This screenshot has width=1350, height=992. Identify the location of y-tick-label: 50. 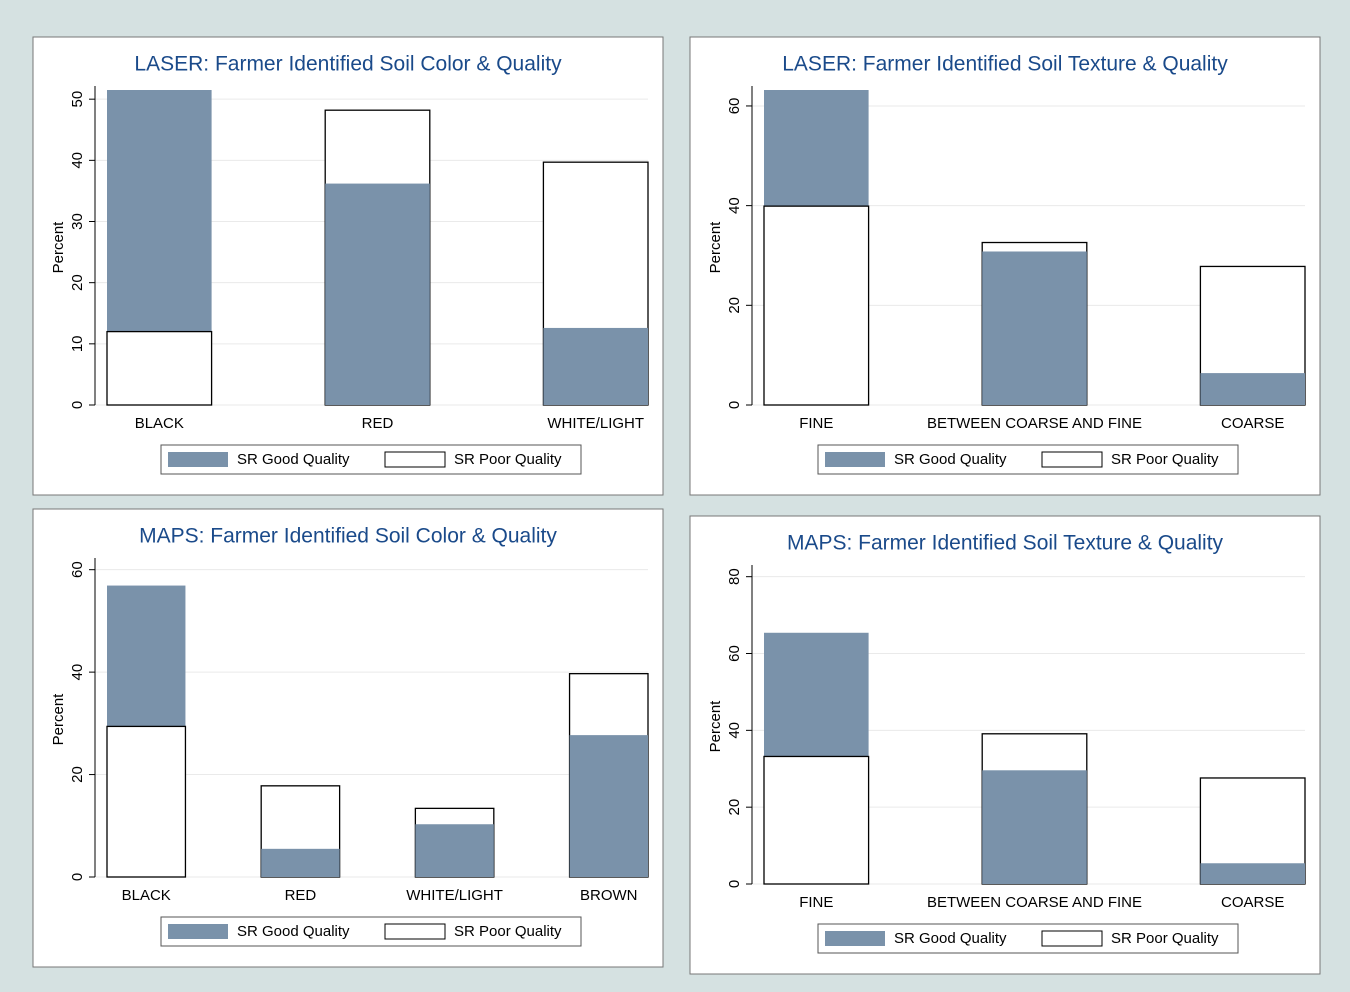
(77, 99).